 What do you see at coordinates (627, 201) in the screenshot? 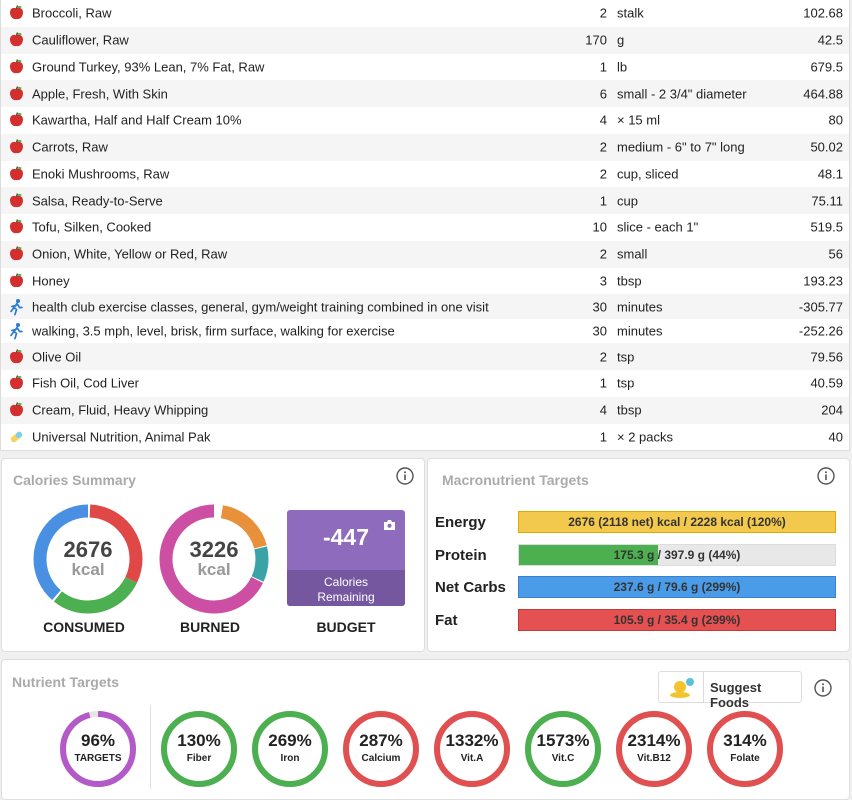
I see `diary-item-unit: cup` at bounding box center [627, 201].